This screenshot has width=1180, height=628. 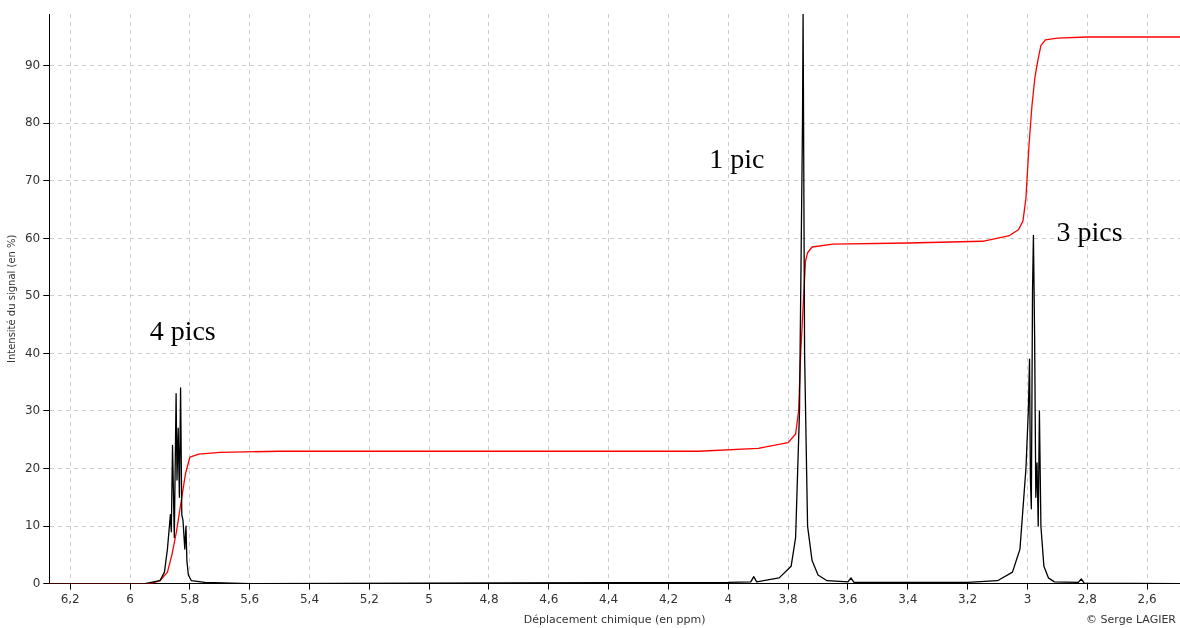 I want to click on x-tick-label: 3,6, so click(x=848, y=598).